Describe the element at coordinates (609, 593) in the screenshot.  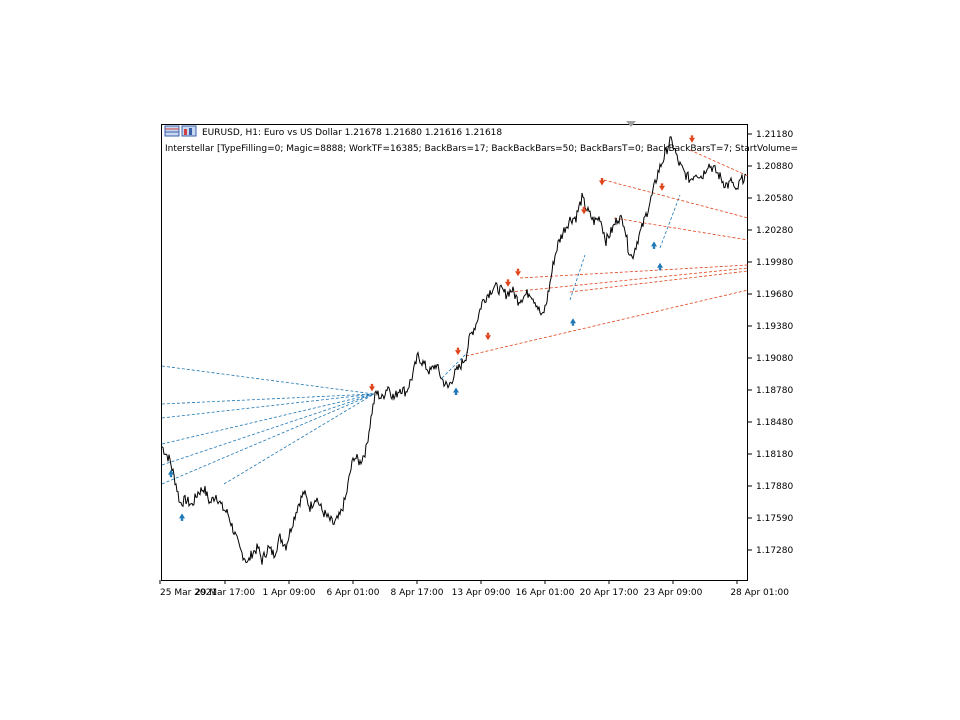
I see `x-tick-label: 20 Apr 17:00` at that location.